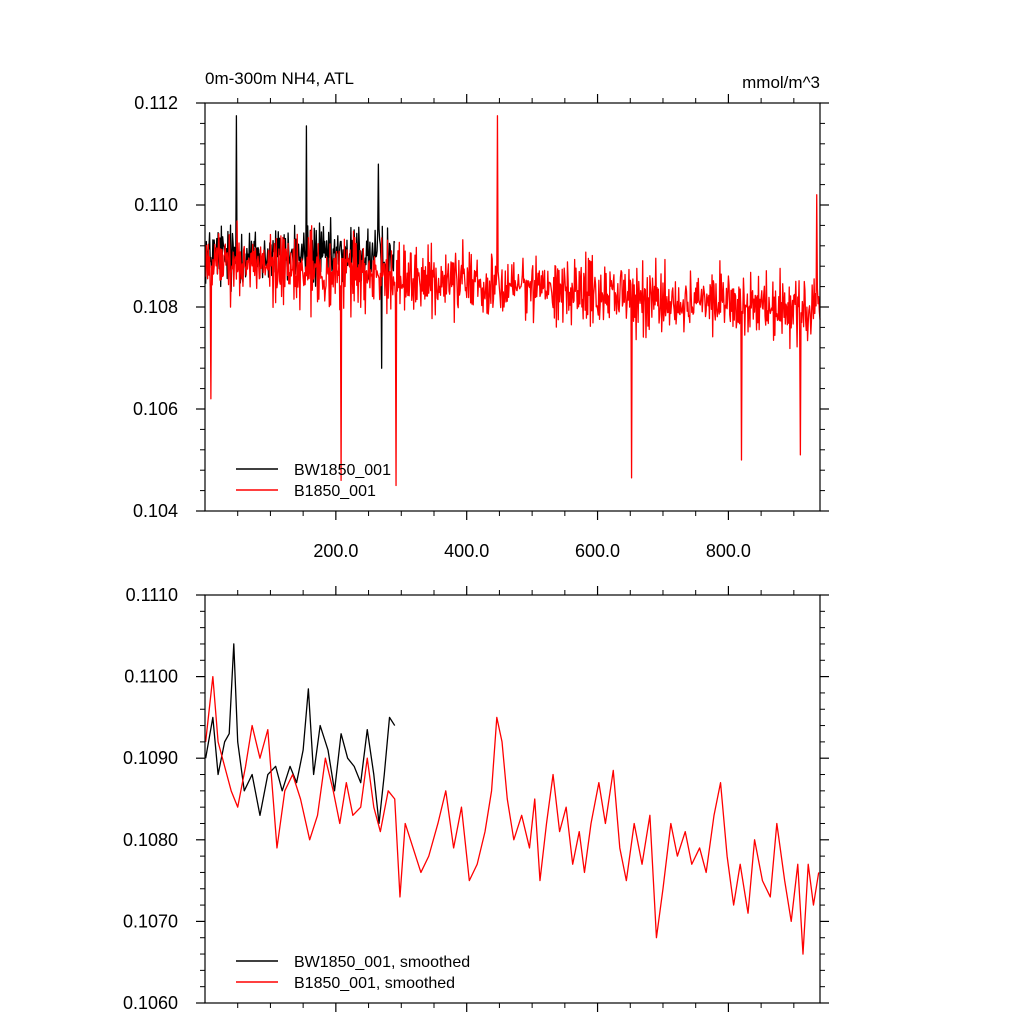 This screenshot has width=1024, height=1024. I want to click on y-tick-label: 0.1110, so click(152, 595).